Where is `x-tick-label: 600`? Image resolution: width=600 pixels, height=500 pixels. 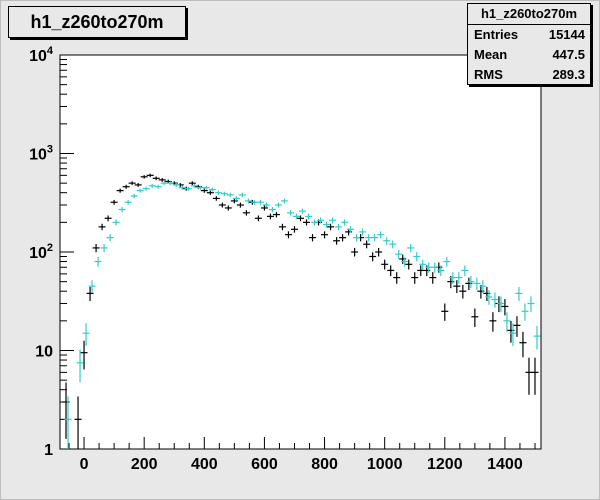
x-tick-label: 600 is located at coordinates (264, 464).